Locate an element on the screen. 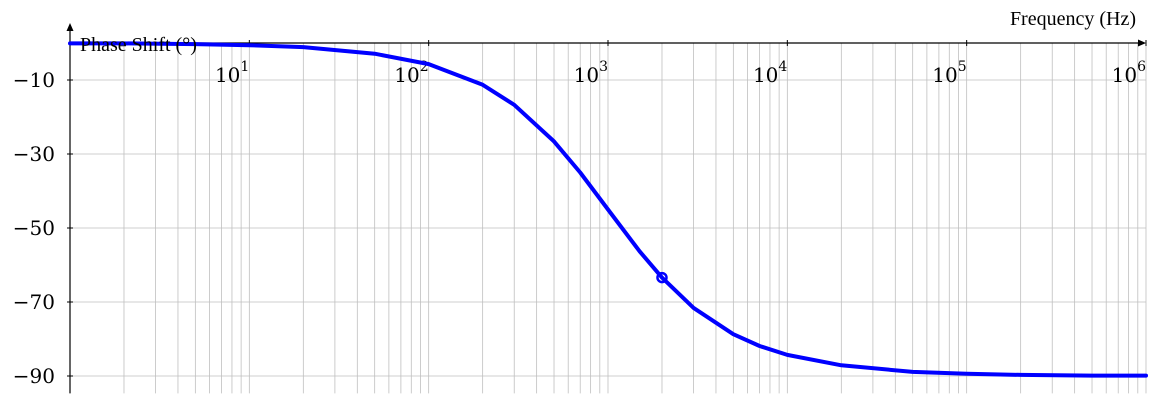 The image size is (1172, 402). x-tick-label: 10⁵ is located at coordinates (949, 73).